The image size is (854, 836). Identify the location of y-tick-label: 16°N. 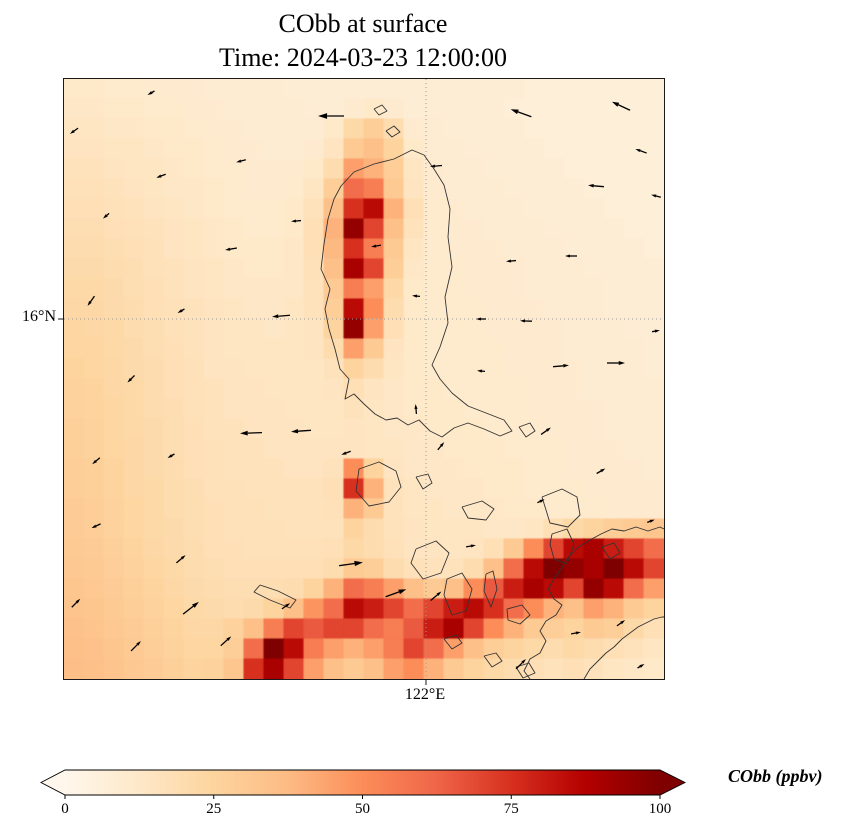
(39, 316).